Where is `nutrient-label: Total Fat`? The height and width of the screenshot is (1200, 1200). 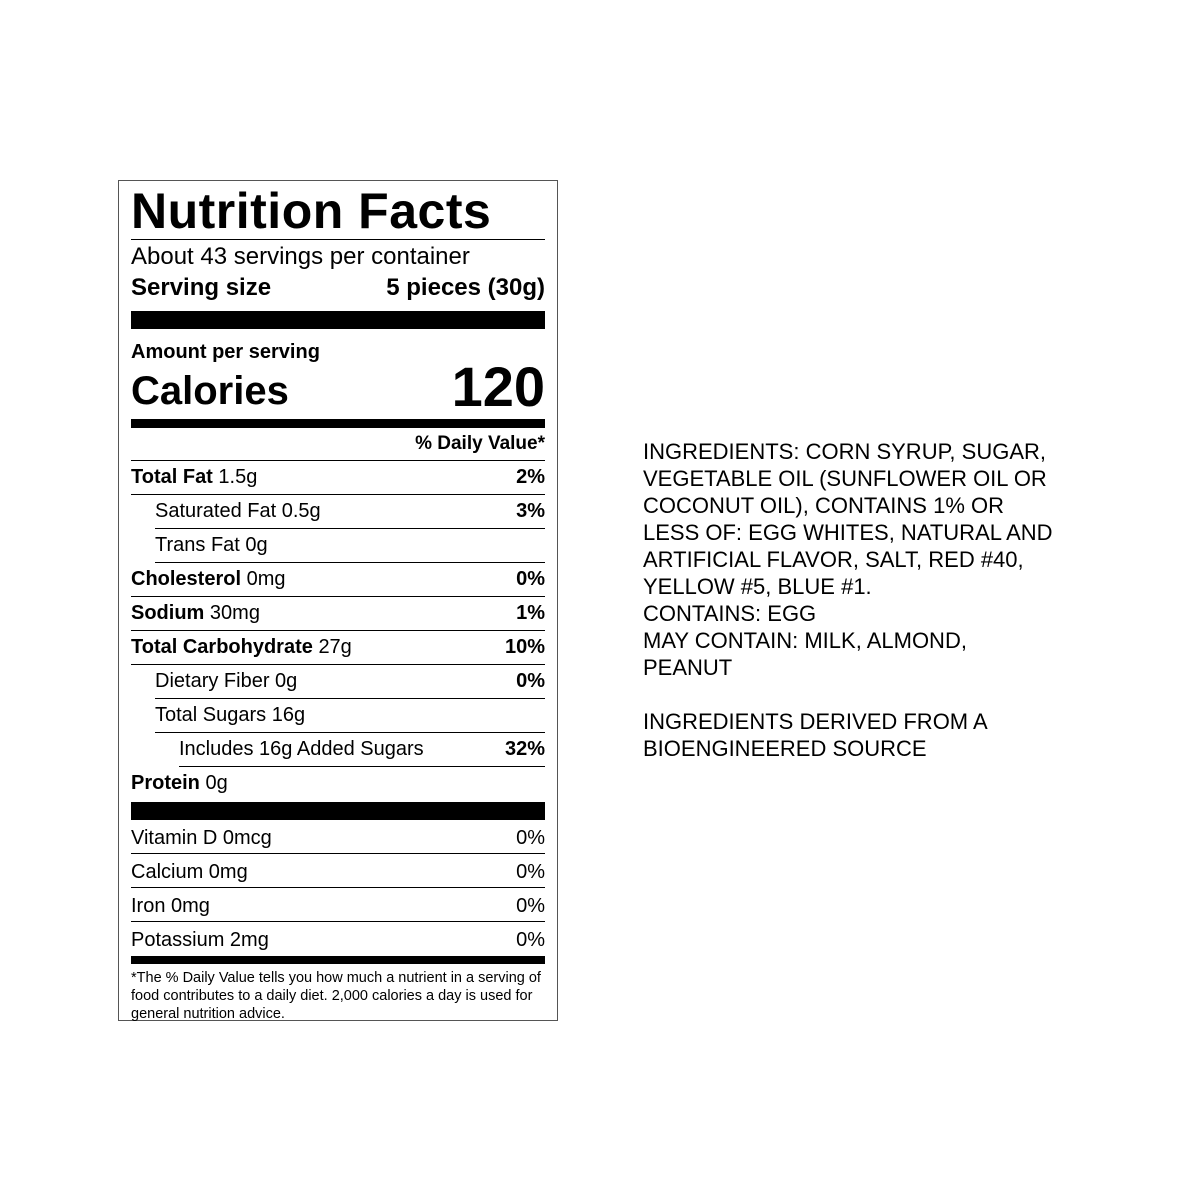 nutrient-label: Total Fat is located at coordinates (172, 477).